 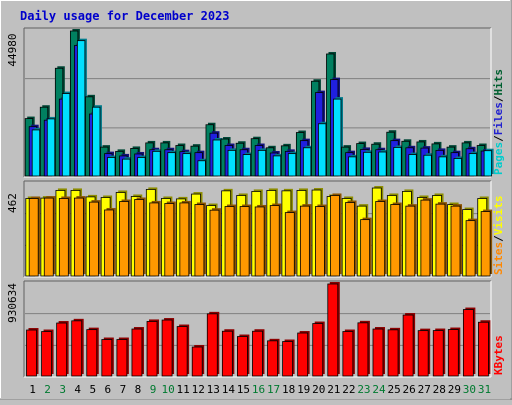 I want to click on traffic-panel-max-label: 44980, so click(x=12, y=49).